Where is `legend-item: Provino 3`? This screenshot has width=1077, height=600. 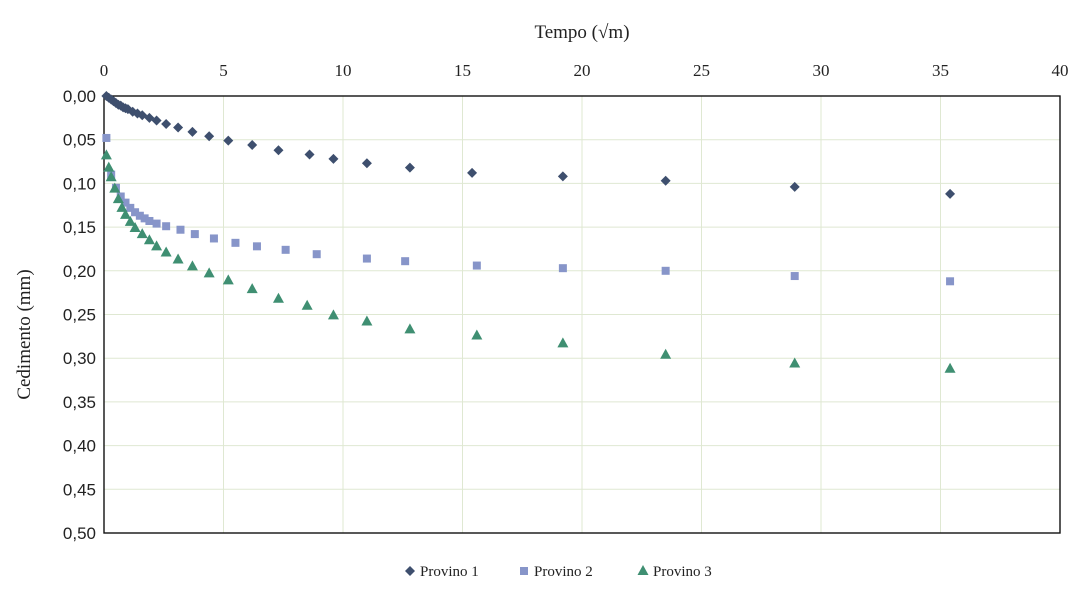
legend-item: Provino 3 is located at coordinates (674, 572).